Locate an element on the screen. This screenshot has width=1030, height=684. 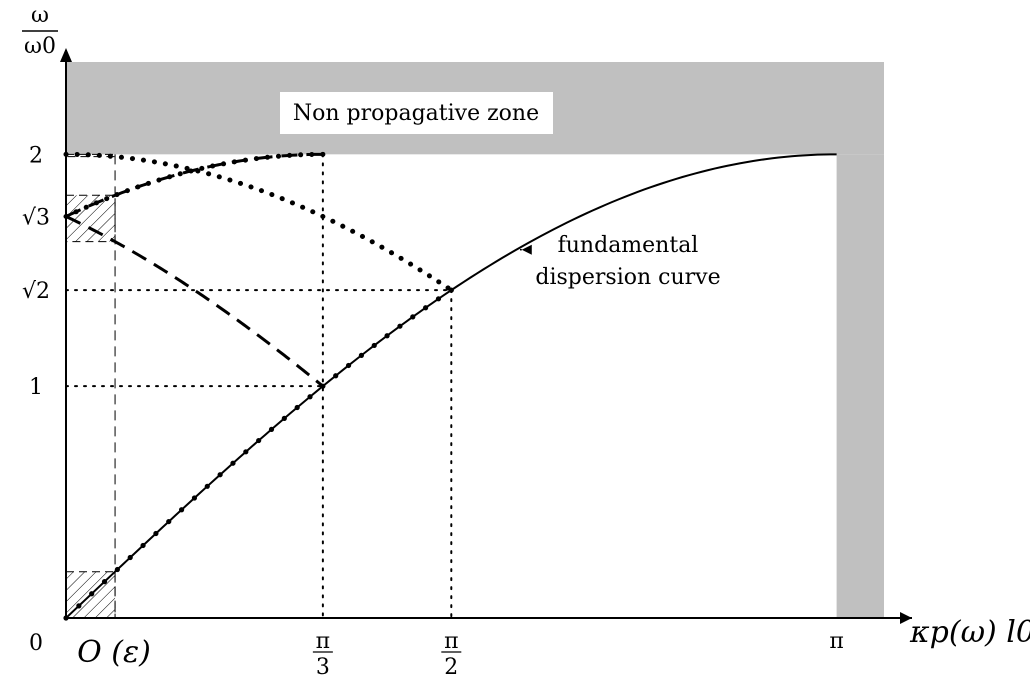
zone-label: Non propagative zone is located at coordinates (416, 113).